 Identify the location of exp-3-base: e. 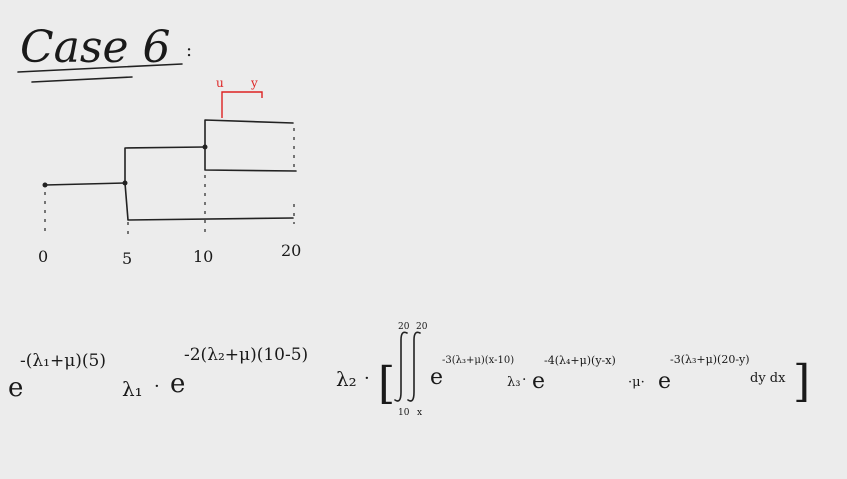
(436, 377).